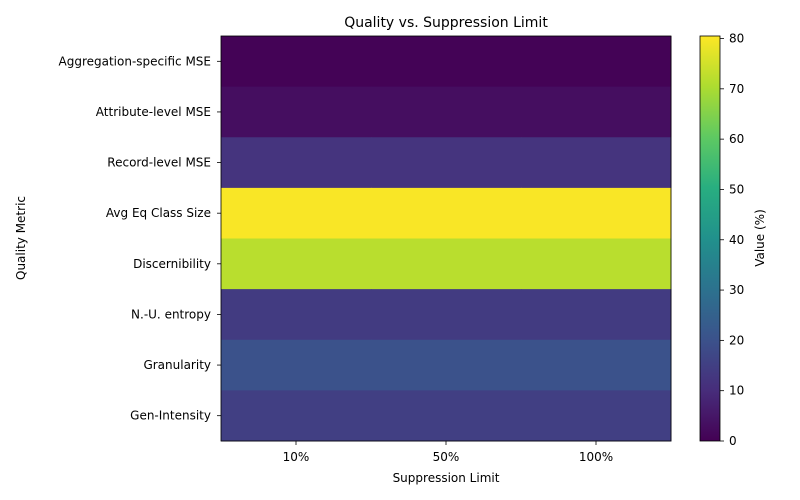 This screenshot has height=500, width=800. What do you see at coordinates (736, 189) in the screenshot?
I see `colorbar-tick-label: 50` at bounding box center [736, 189].